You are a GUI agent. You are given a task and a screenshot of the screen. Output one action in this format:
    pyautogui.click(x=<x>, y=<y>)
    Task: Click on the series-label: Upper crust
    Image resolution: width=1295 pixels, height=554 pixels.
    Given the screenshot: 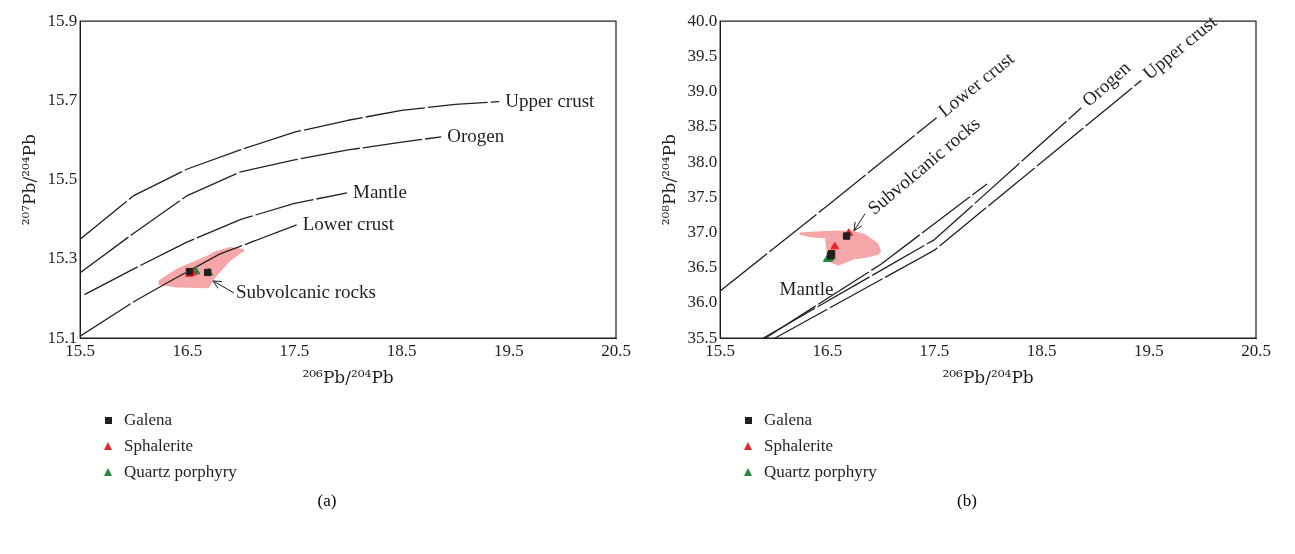 What is the action you would take?
    pyautogui.click(x=550, y=100)
    